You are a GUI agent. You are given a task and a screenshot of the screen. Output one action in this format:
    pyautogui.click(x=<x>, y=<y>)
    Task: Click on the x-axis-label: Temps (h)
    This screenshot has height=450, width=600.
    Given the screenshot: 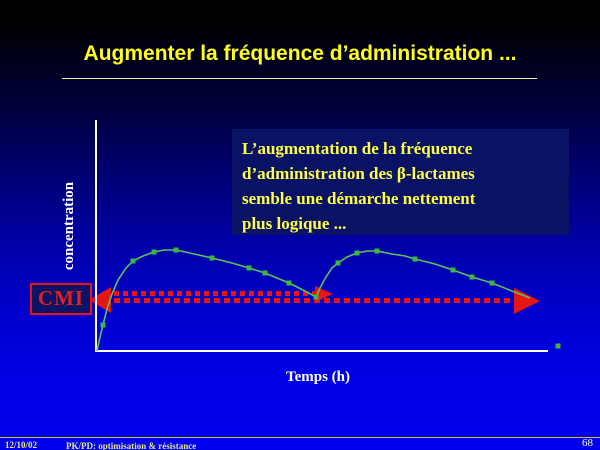 What is the action you would take?
    pyautogui.click(x=318, y=377)
    